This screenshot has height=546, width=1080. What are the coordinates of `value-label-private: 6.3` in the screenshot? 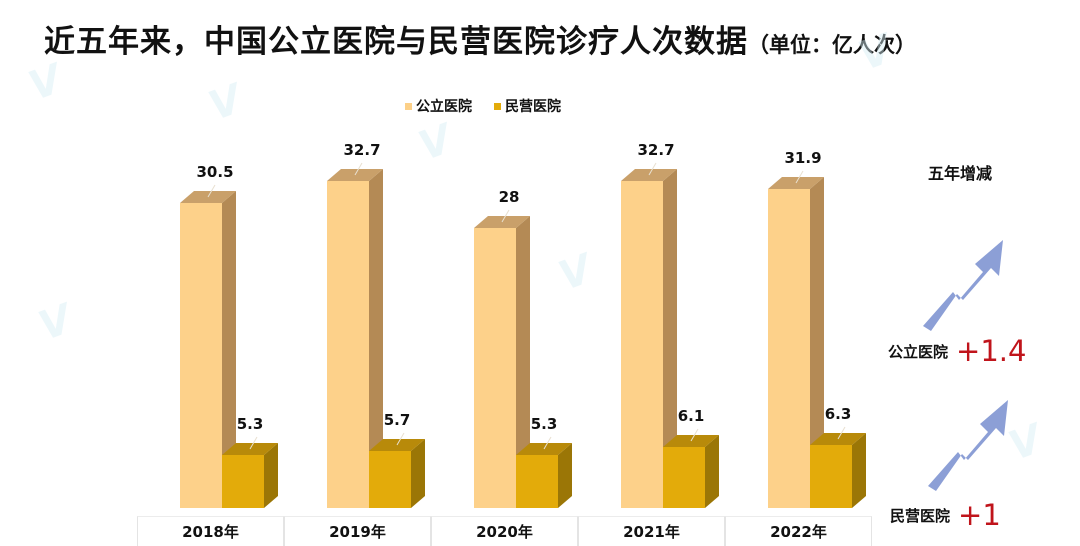 It's located at (838, 414).